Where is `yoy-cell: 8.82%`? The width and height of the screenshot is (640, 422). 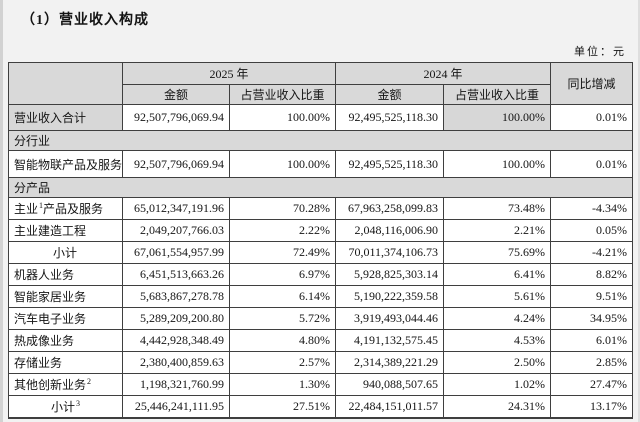 yoy-cell: 8.82% is located at coordinates (592, 274).